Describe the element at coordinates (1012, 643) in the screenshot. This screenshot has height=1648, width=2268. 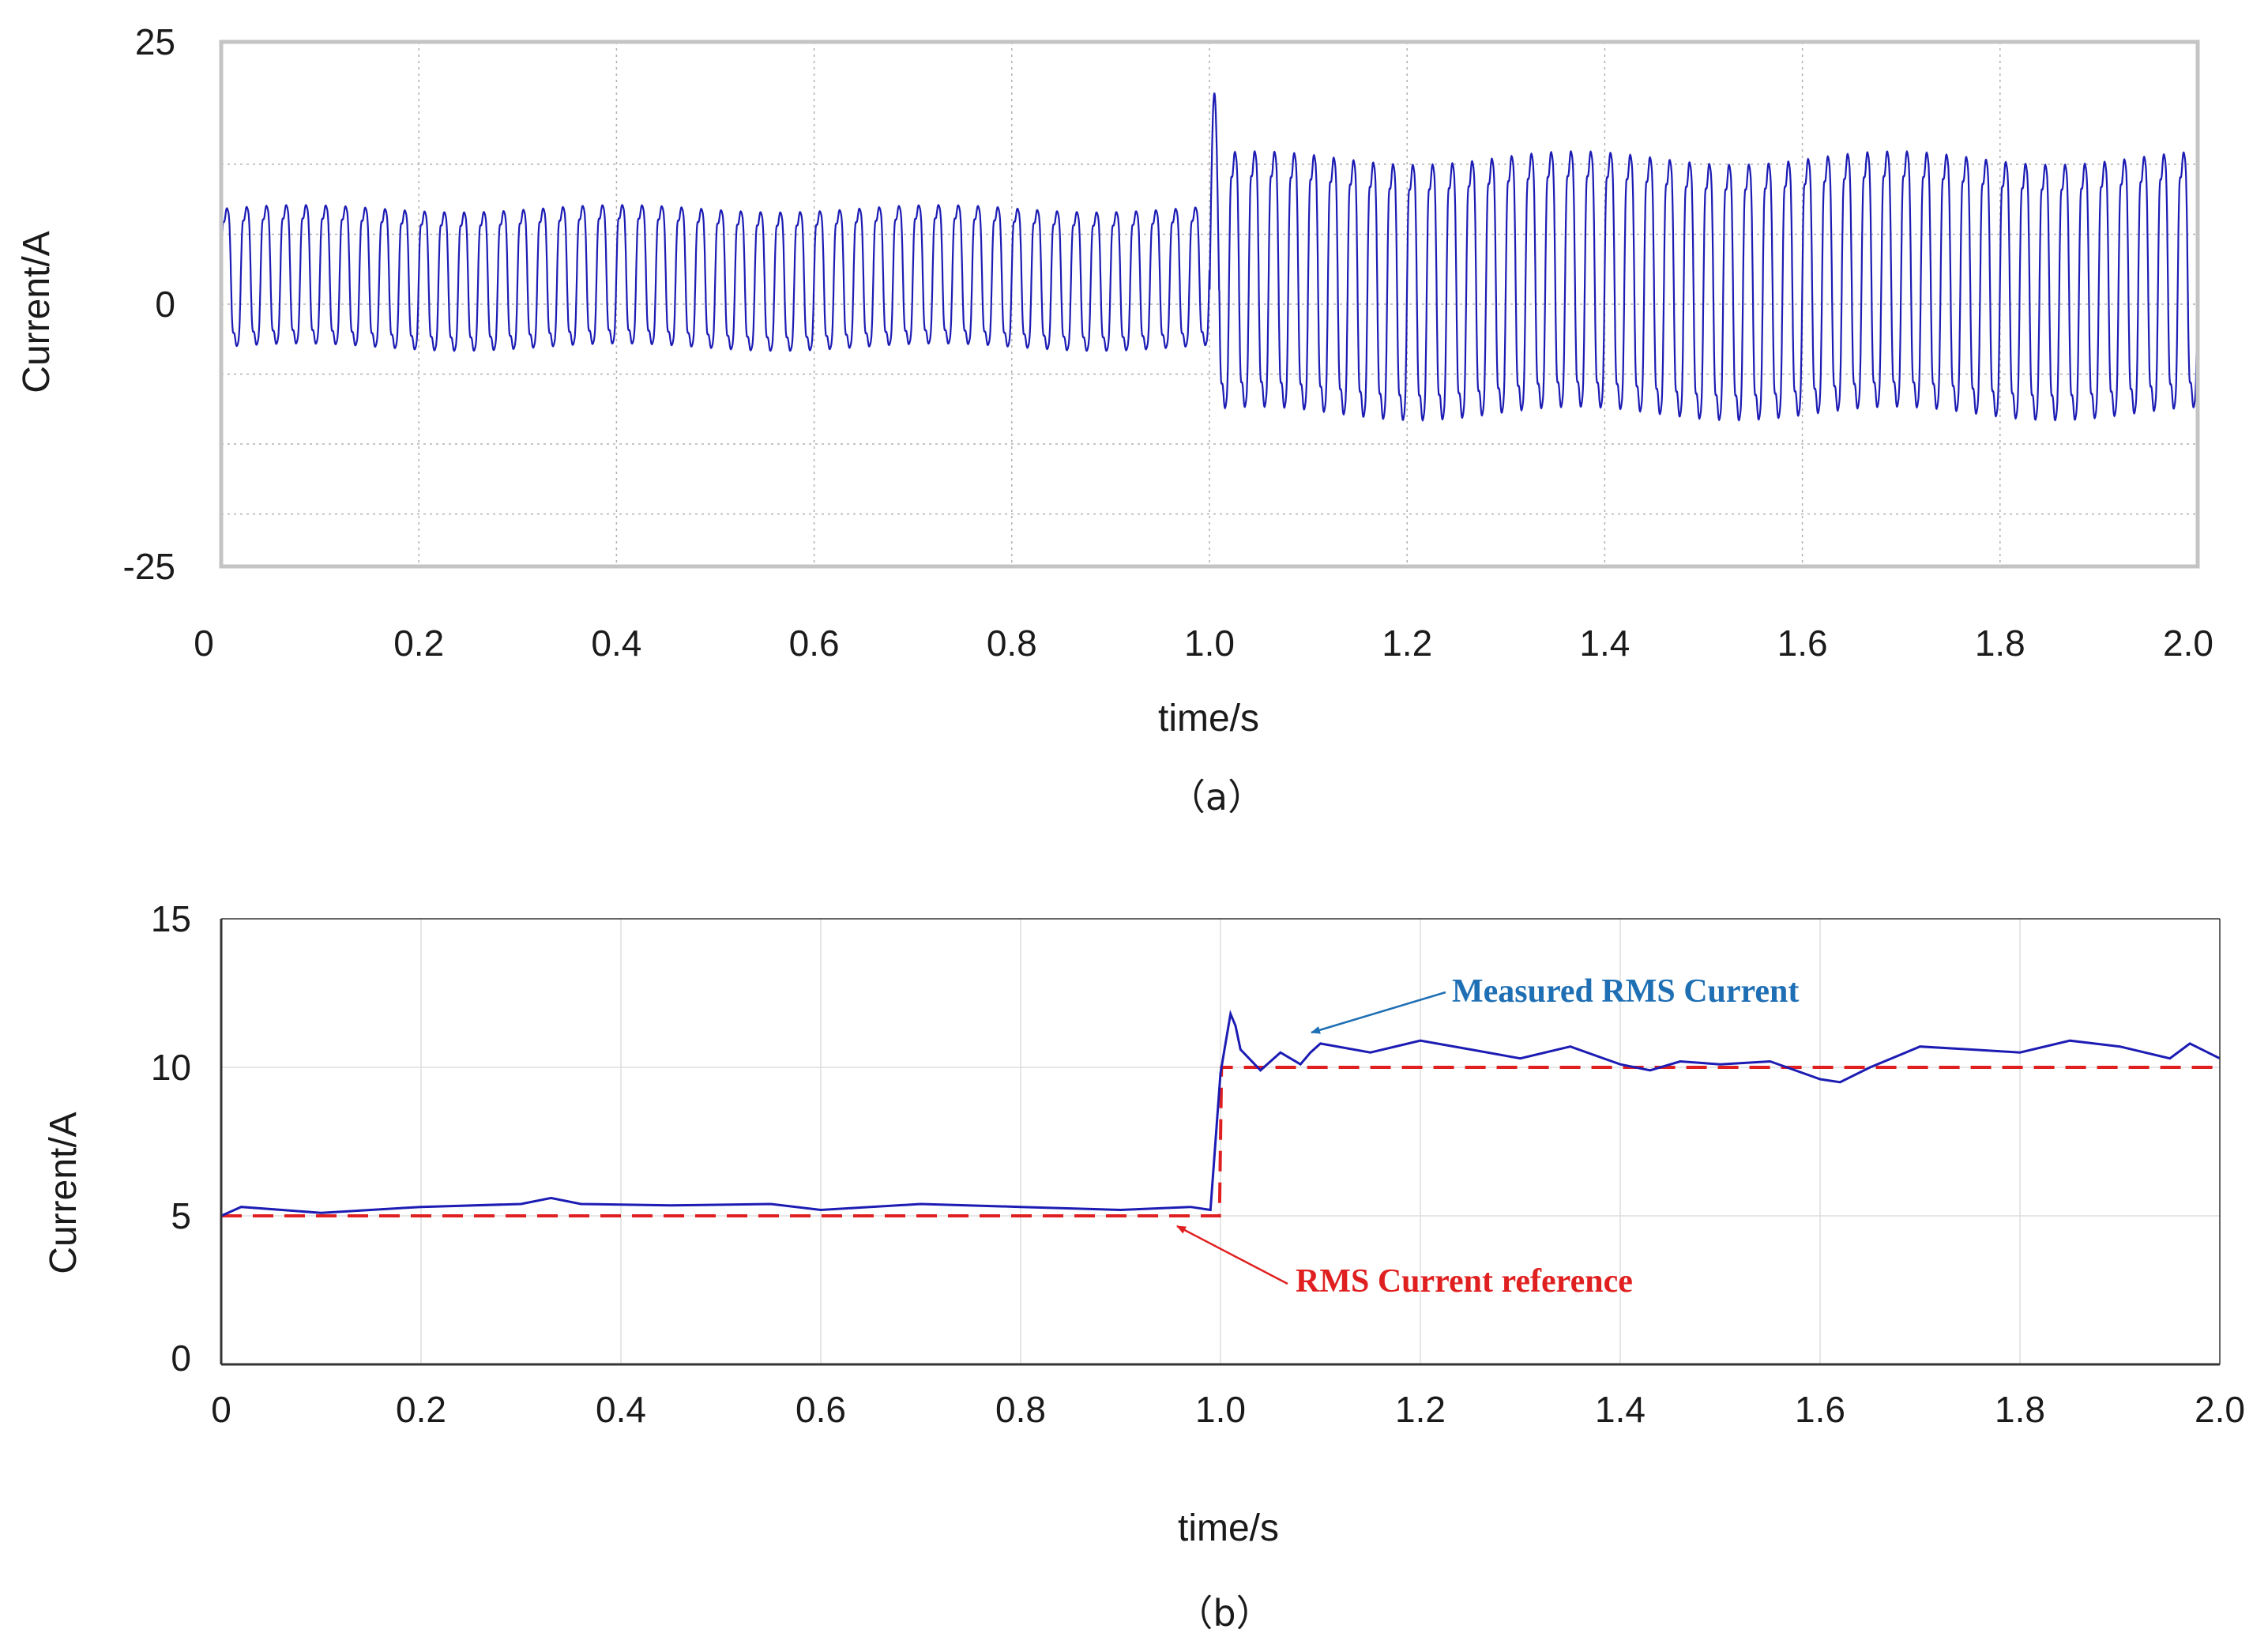
I see `chart-a-xtick-label: 0.8` at that location.